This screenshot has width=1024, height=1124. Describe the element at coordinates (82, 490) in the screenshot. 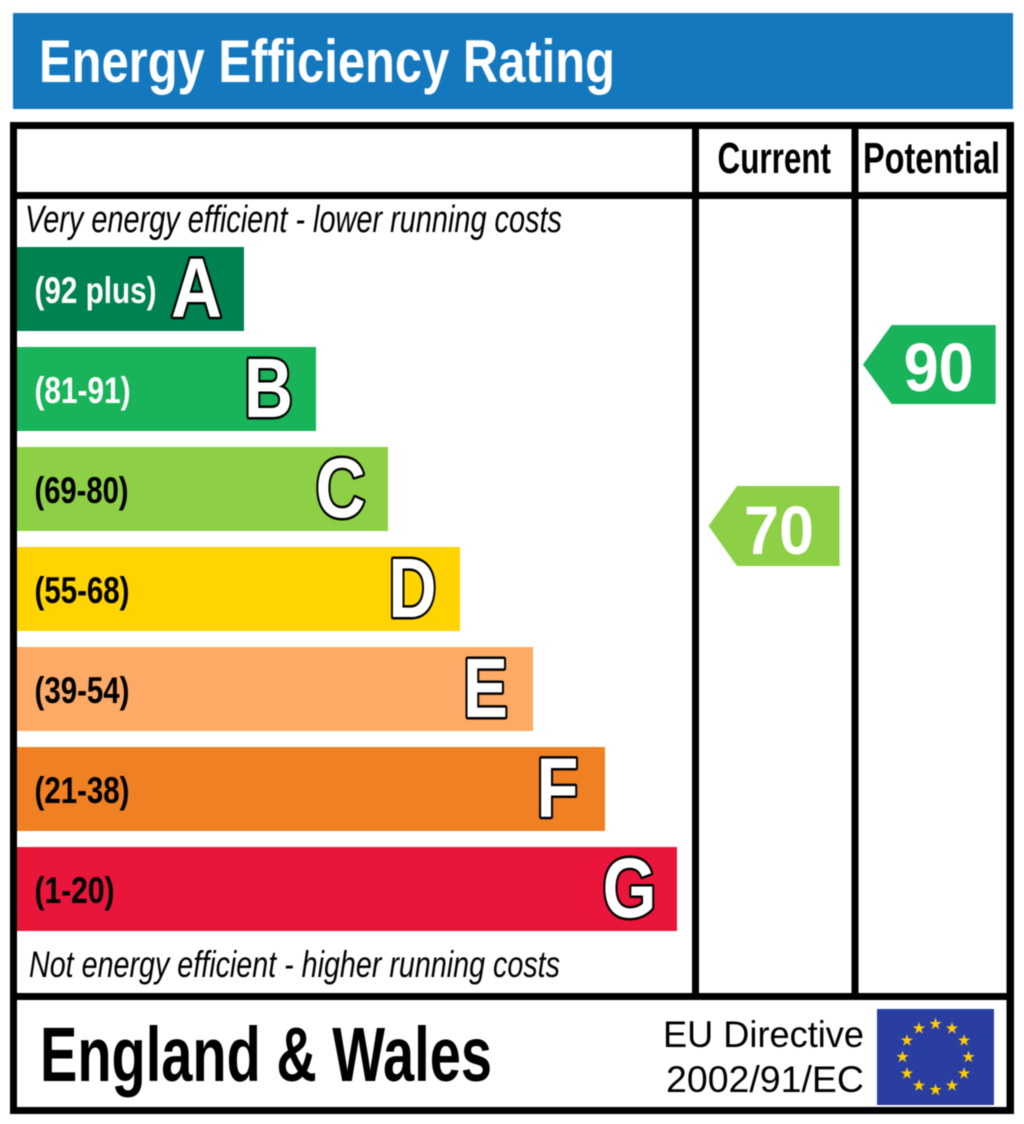

I see `svg-text: (69-80)` at that location.